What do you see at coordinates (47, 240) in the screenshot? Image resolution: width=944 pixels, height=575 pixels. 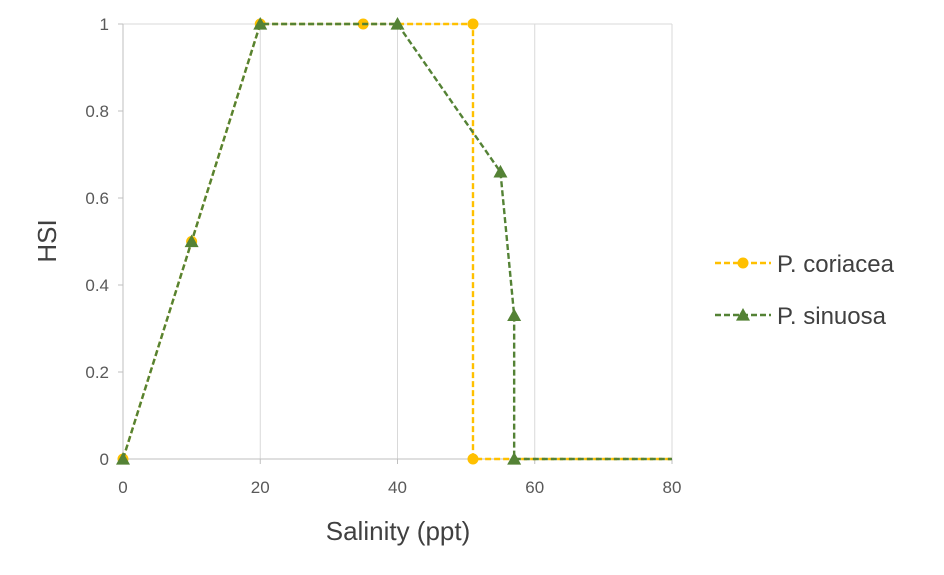 I see `y-axis-title: HSI` at bounding box center [47, 240].